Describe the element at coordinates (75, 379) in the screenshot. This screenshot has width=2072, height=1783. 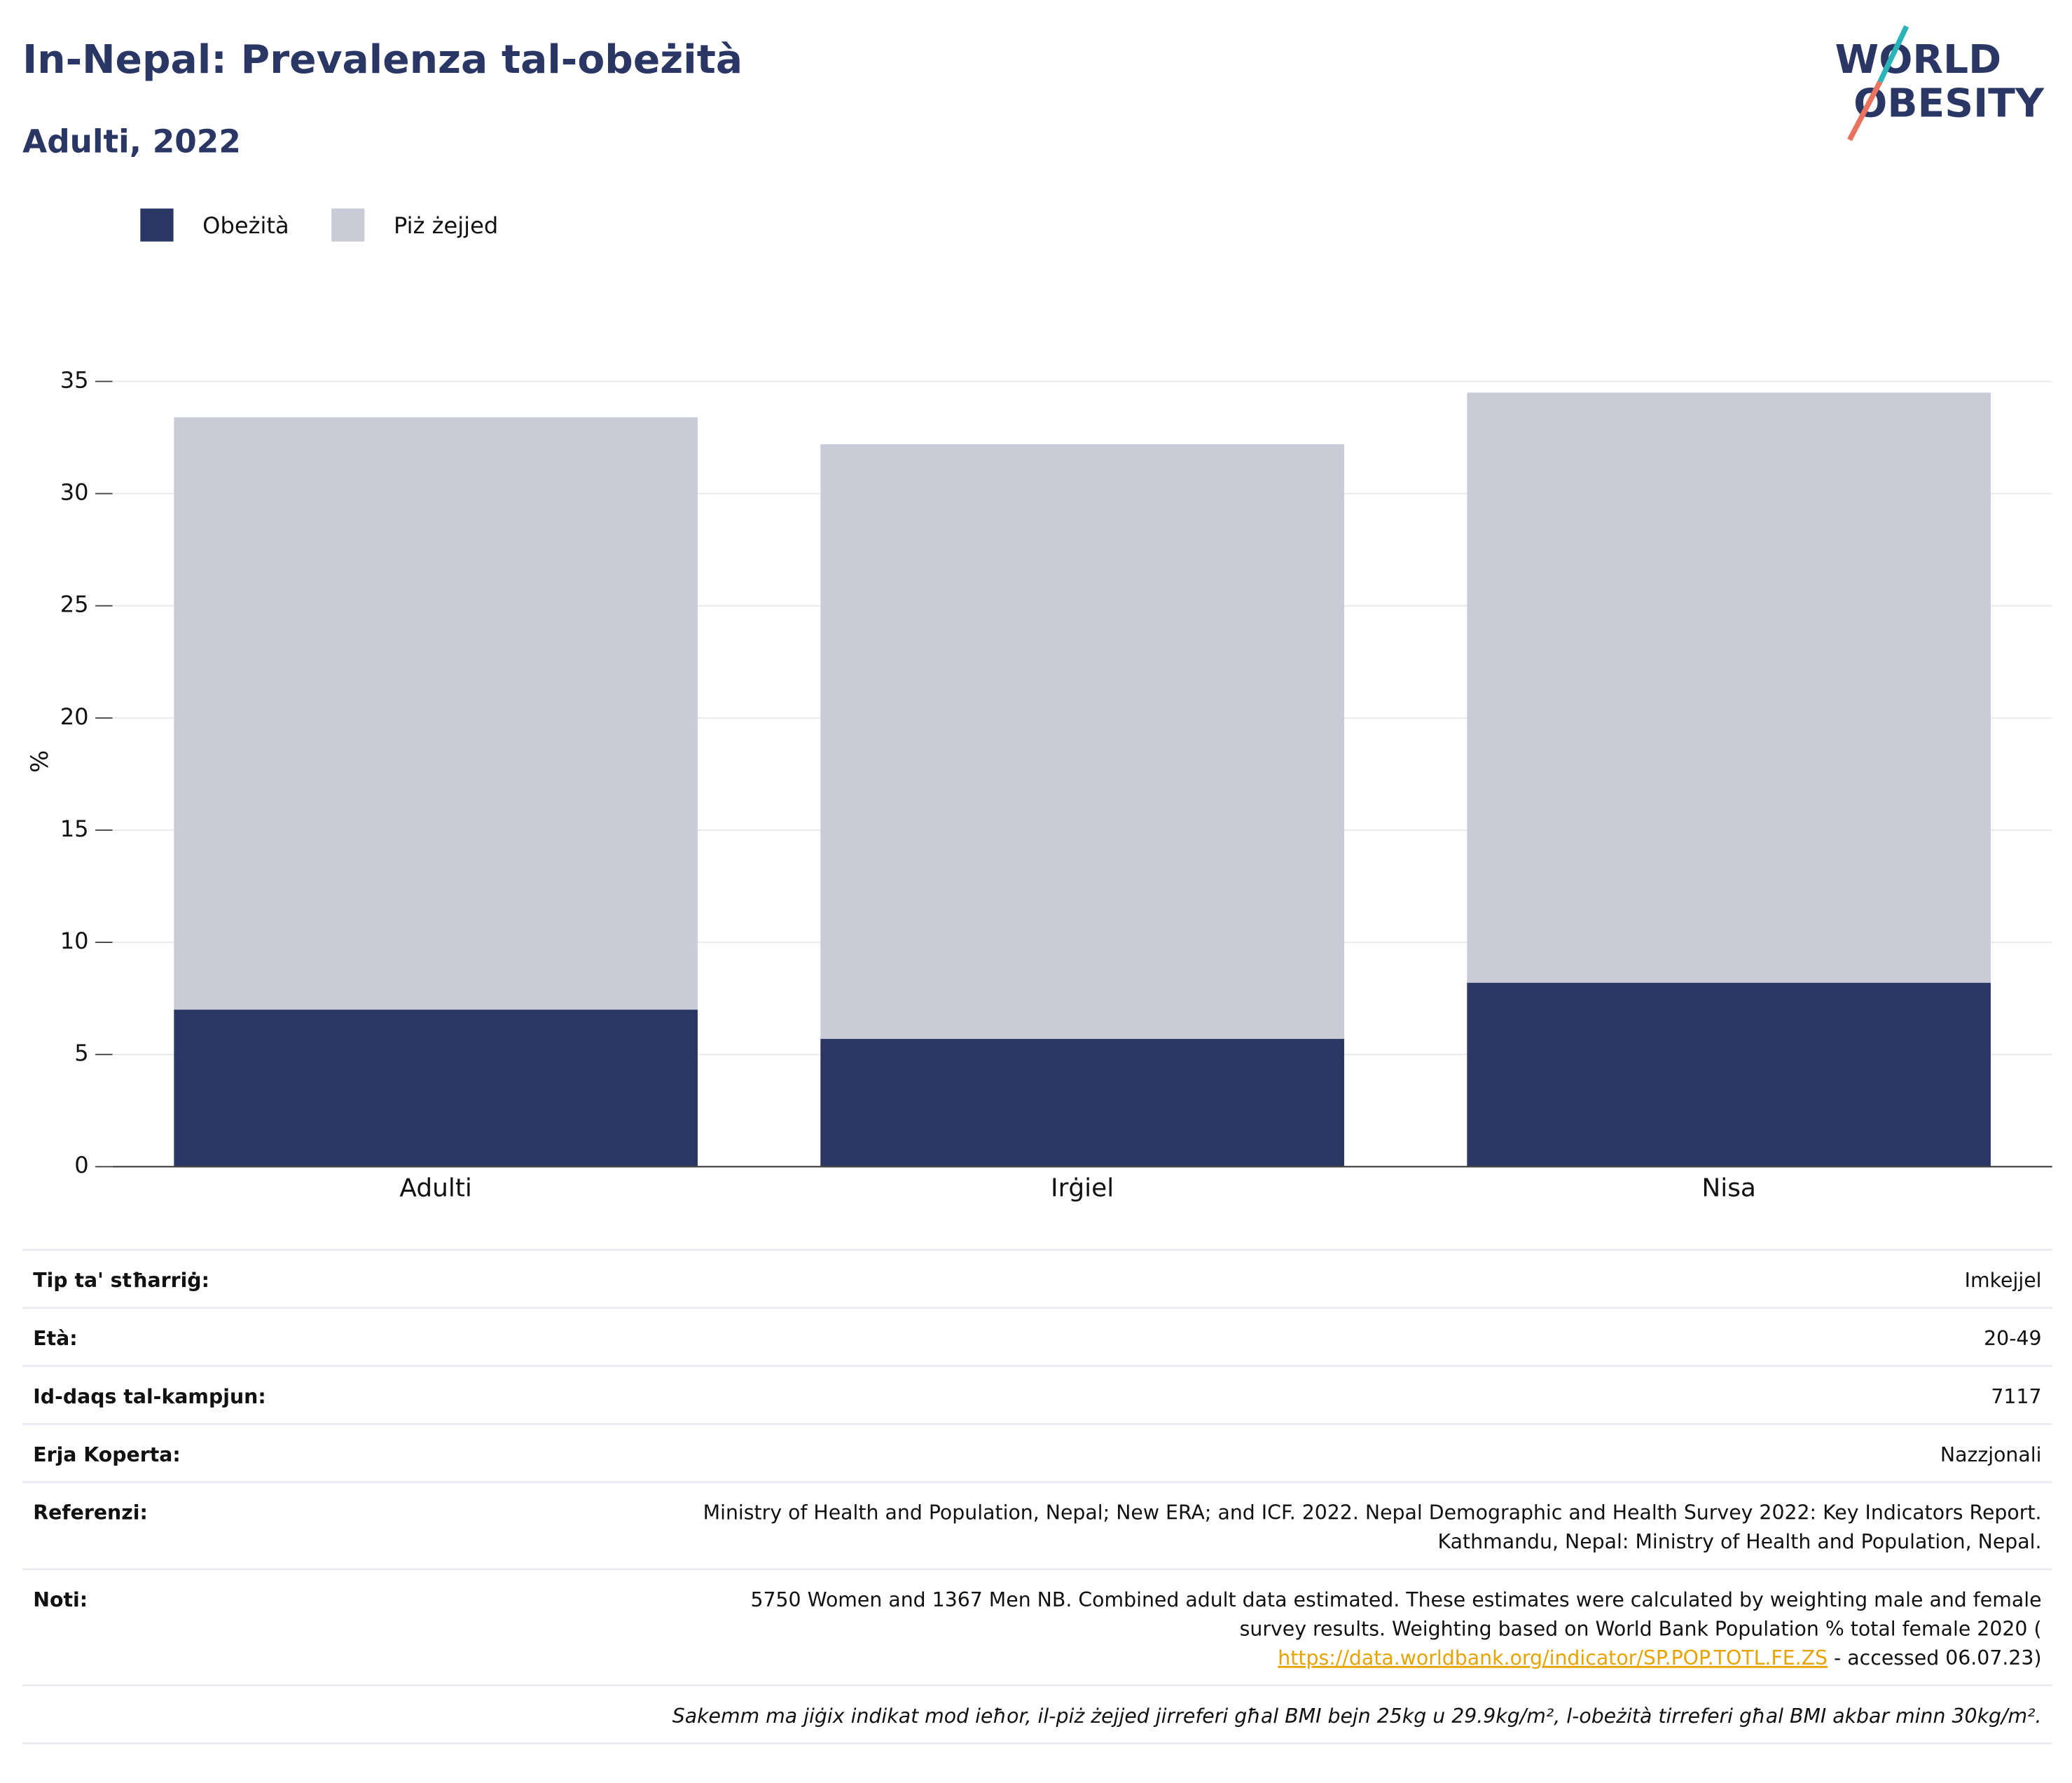
I see `y-tick-label: 35` at that location.